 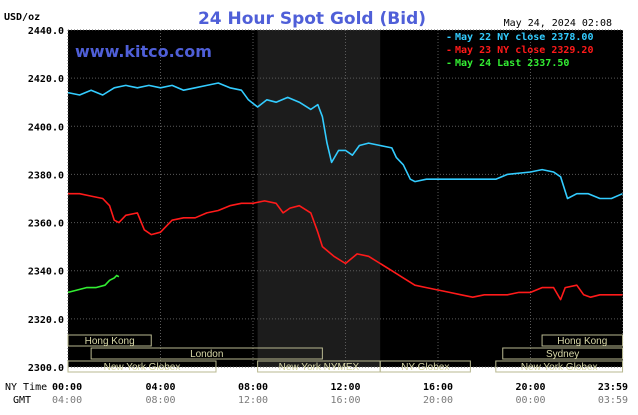 I want to click on x-axis-ny-label: NY Time, so click(x=26, y=387).